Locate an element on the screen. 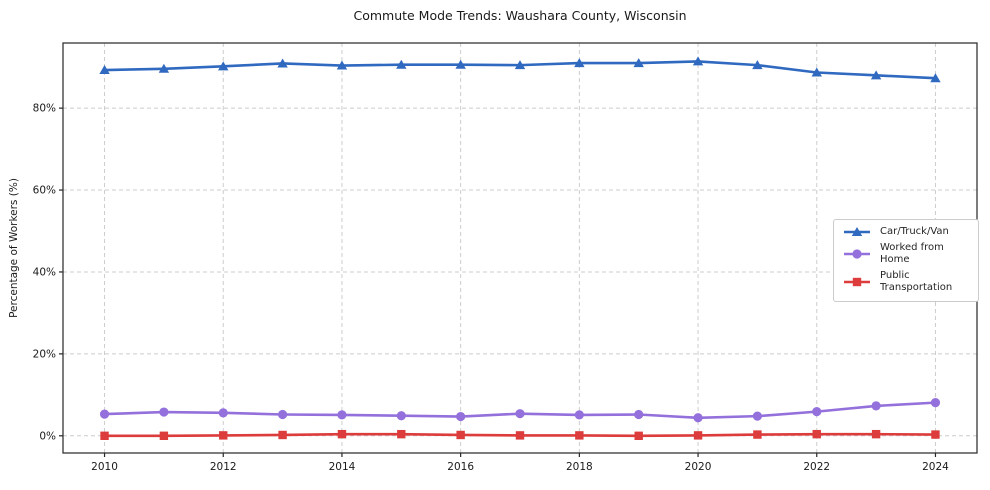 The height and width of the screenshot is (490, 990). y-tick-label: 60% is located at coordinates (44, 191).